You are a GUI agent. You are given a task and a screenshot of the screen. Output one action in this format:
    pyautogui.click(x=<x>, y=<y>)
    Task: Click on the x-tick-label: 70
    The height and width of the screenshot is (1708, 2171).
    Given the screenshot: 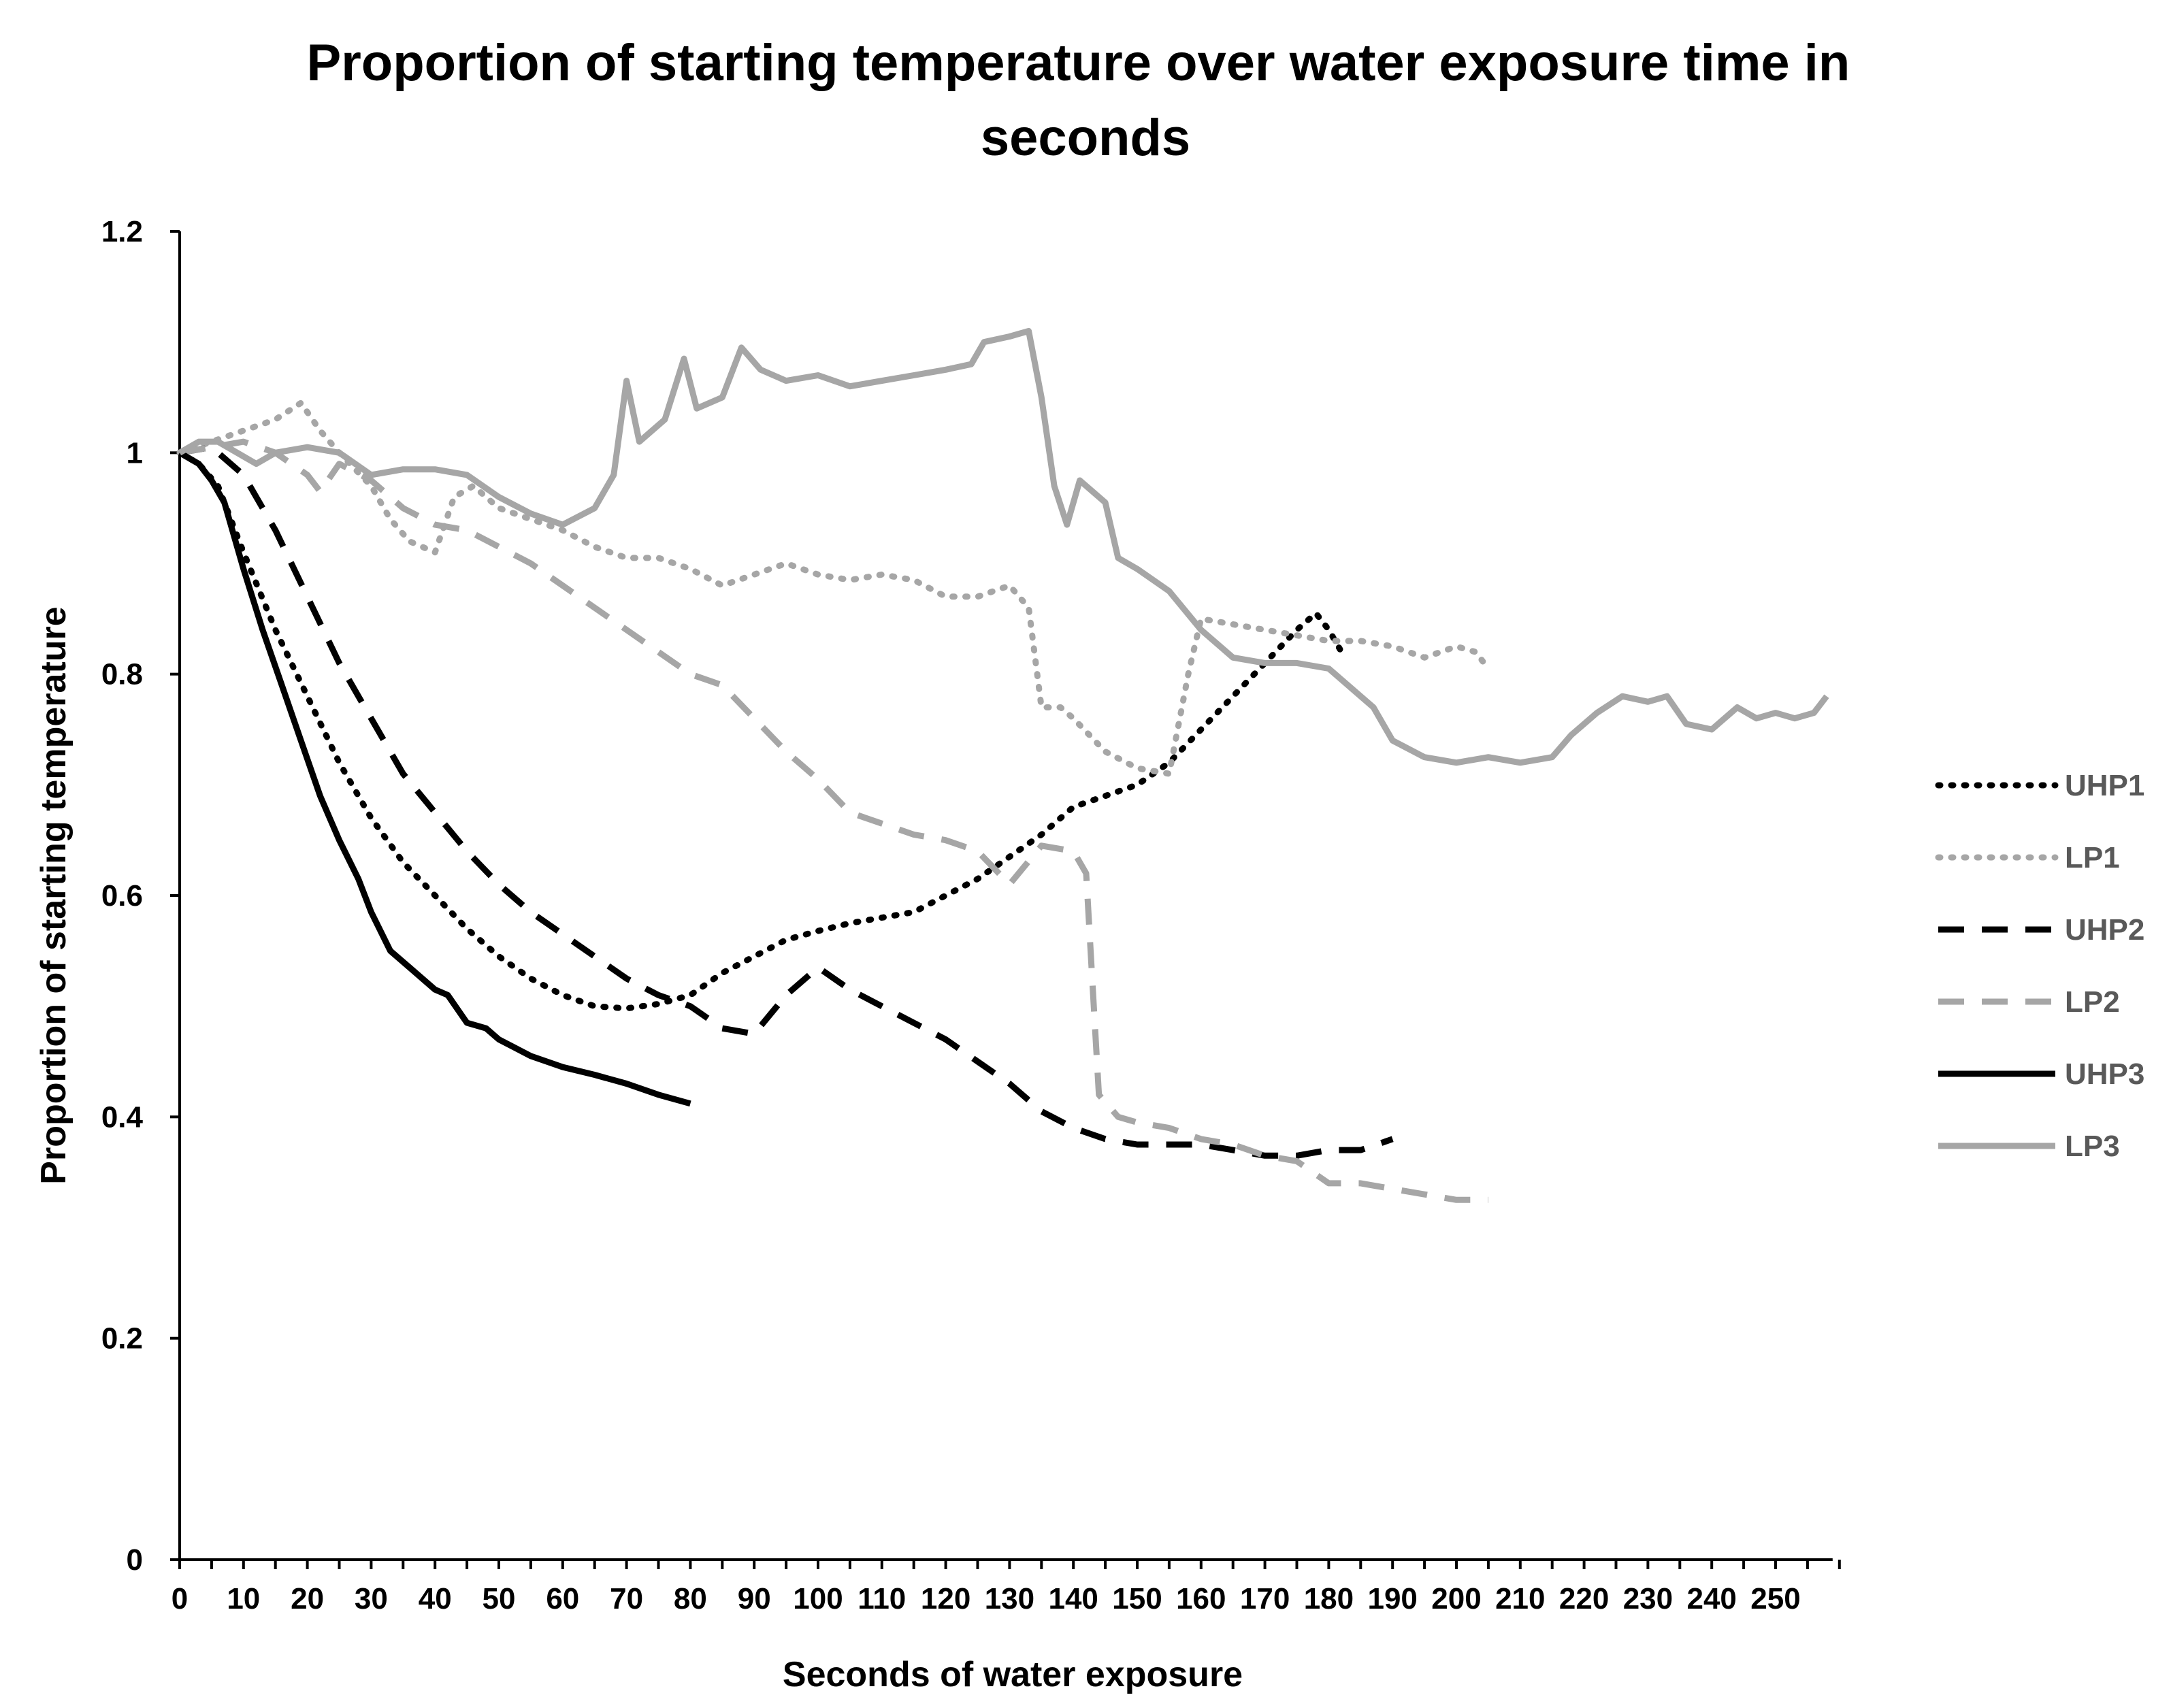 What is the action you would take?
    pyautogui.click(x=626, y=1598)
    